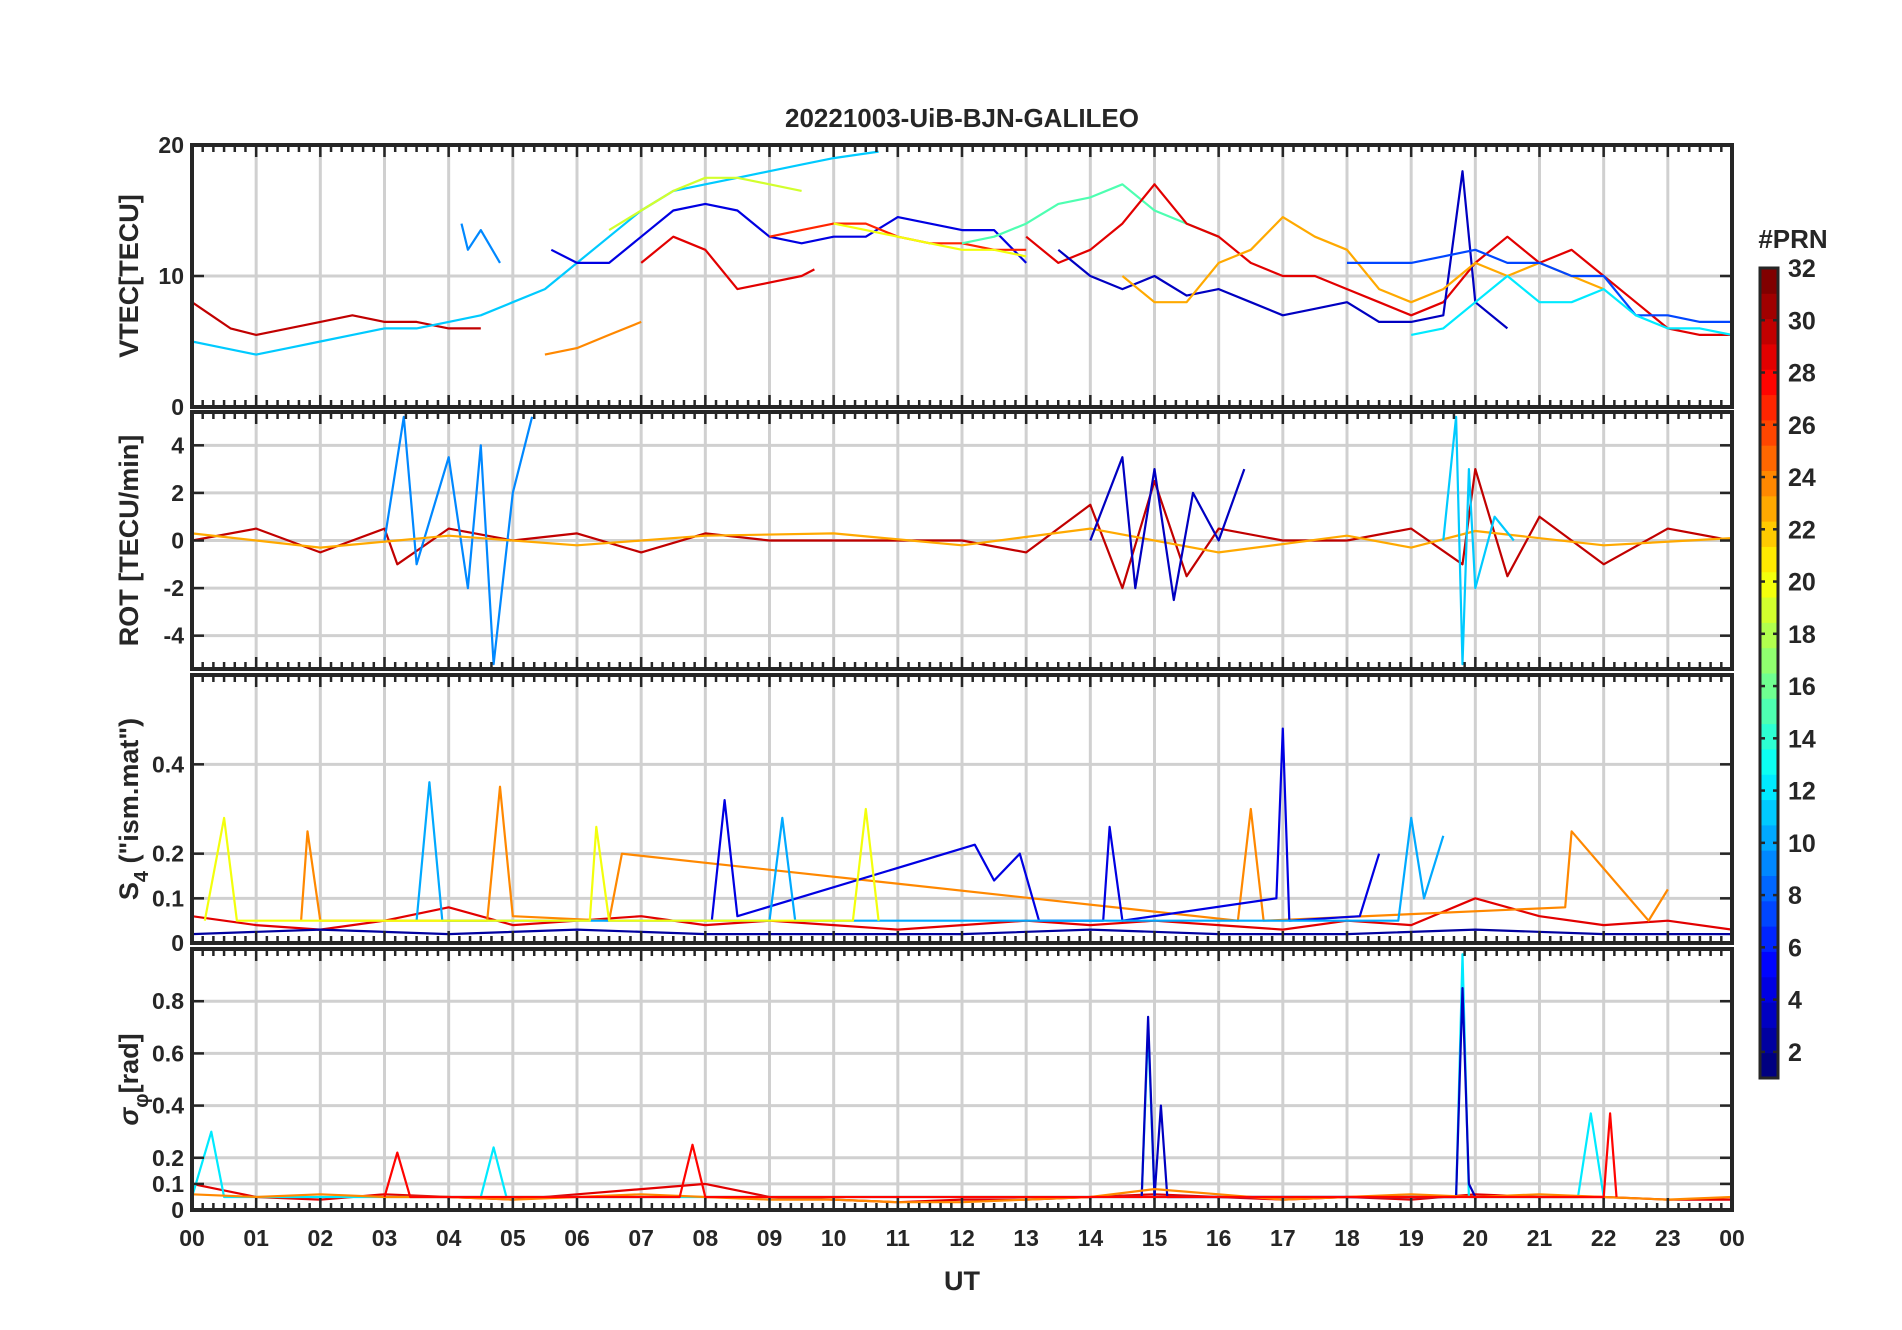 Image resolution: width=1902 pixels, height=1330 pixels. I want to click on x-tick-label: 15, so click(1155, 1238).